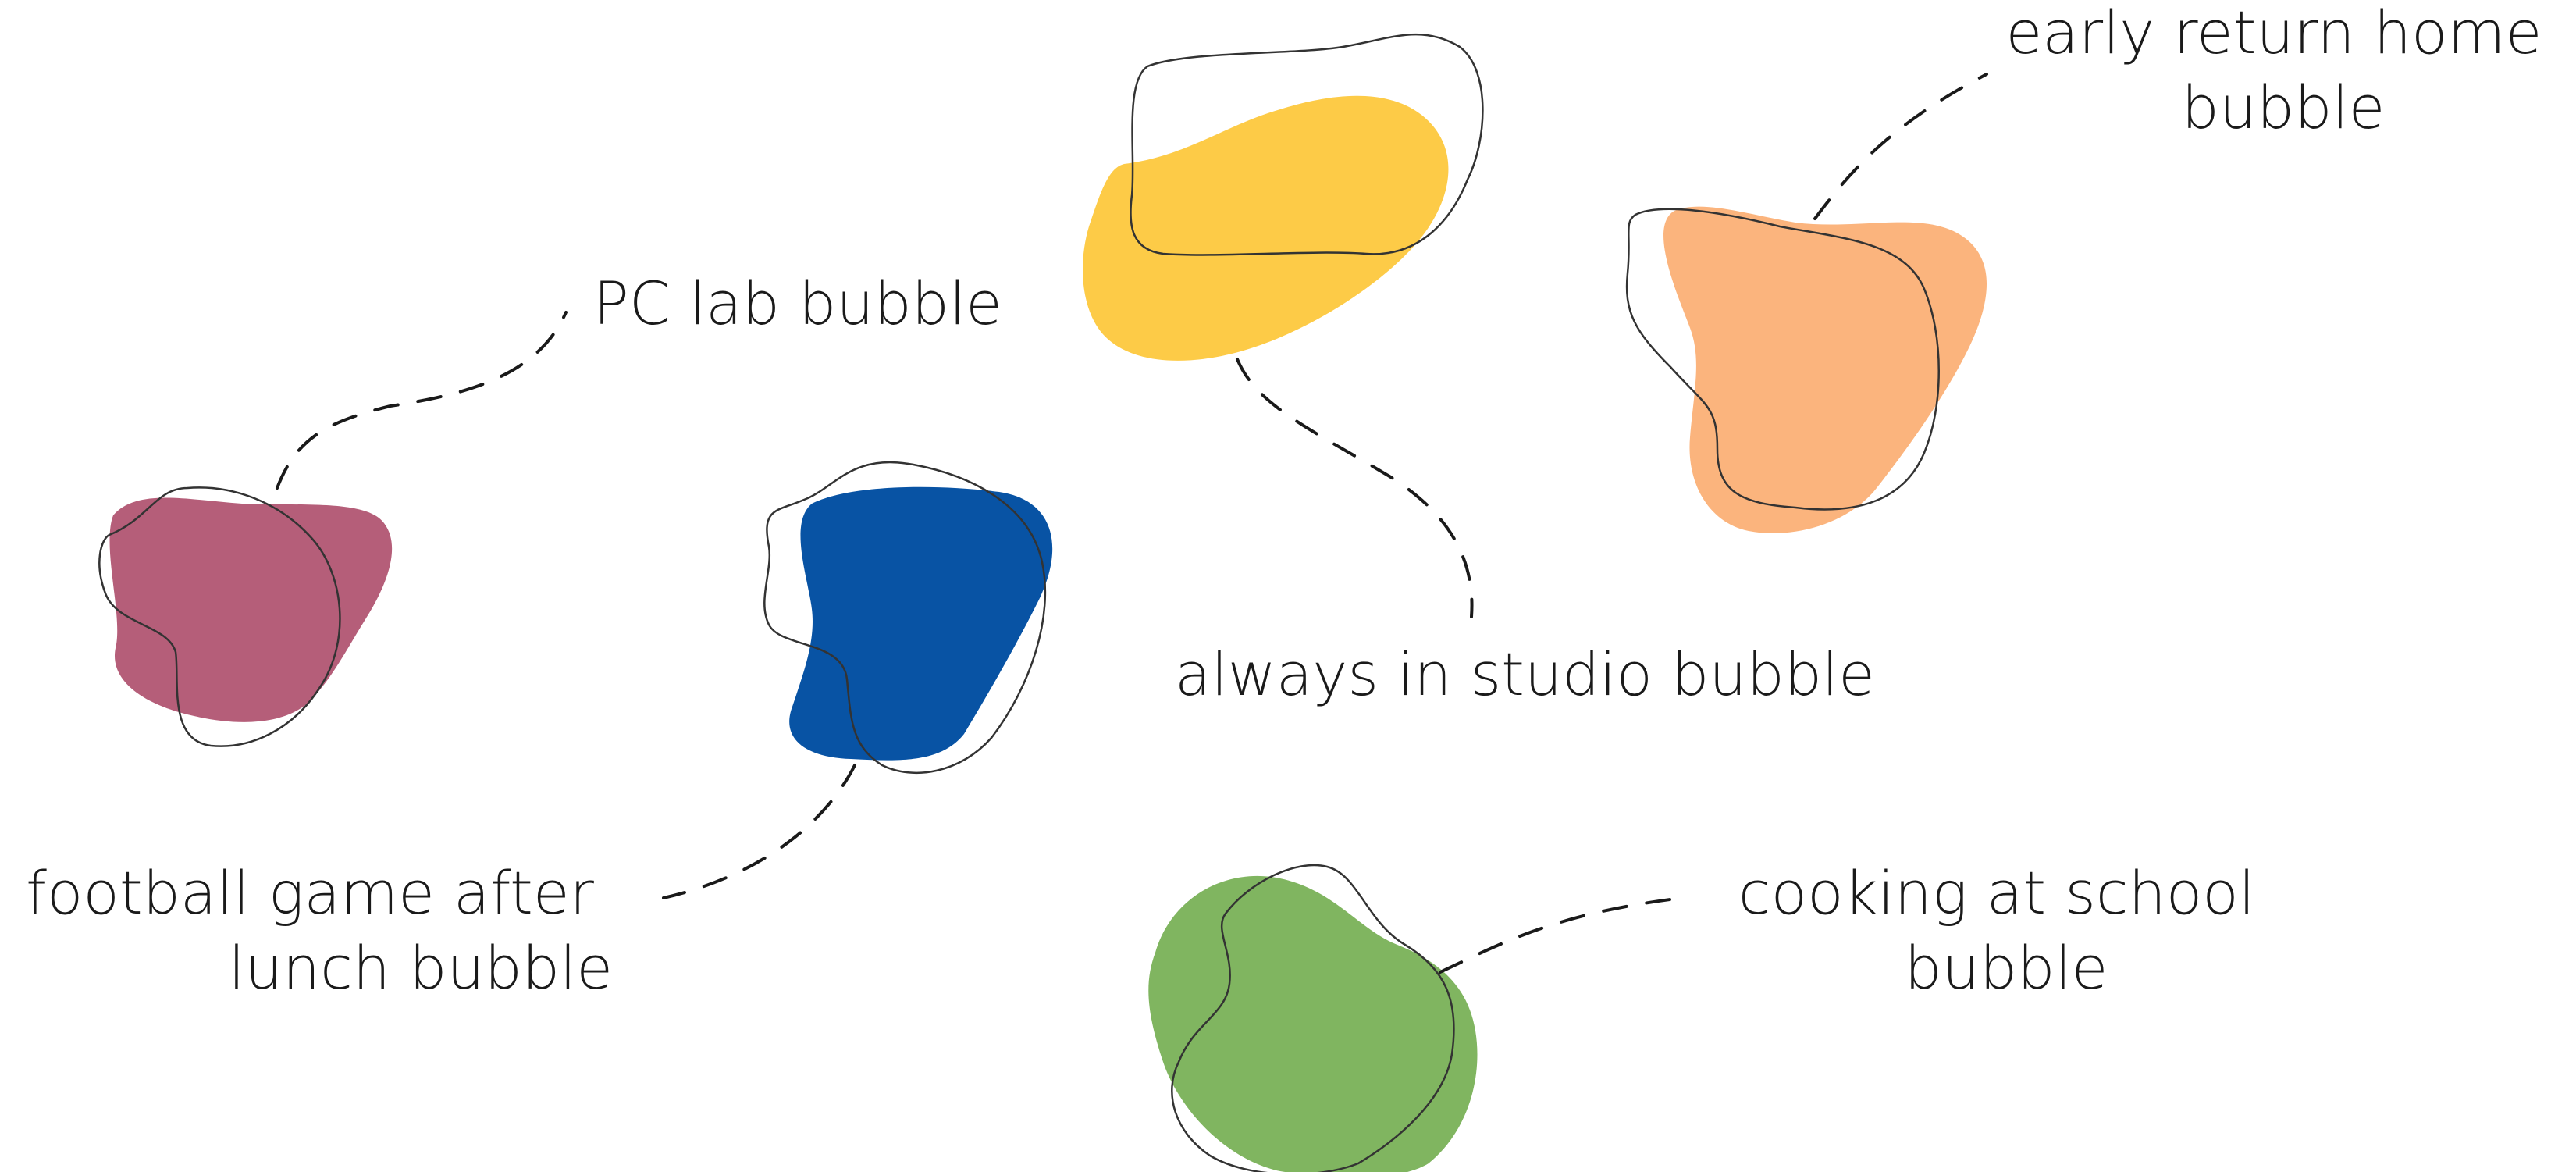  Describe the element at coordinates (319, 930) in the screenshot. I see `football-label: football game after lunch bubble` at that location.